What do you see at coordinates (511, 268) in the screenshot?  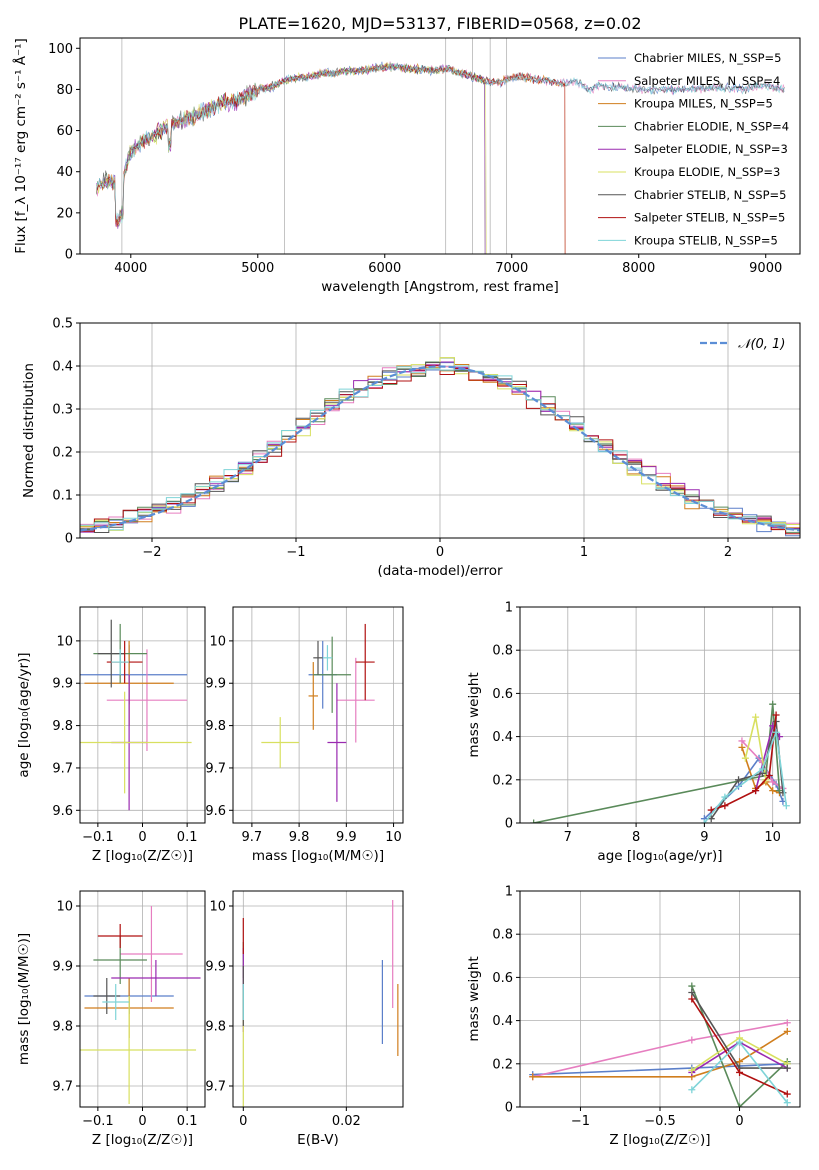 I see `x-tick-label: 7000` at bounding box center [511, 268].